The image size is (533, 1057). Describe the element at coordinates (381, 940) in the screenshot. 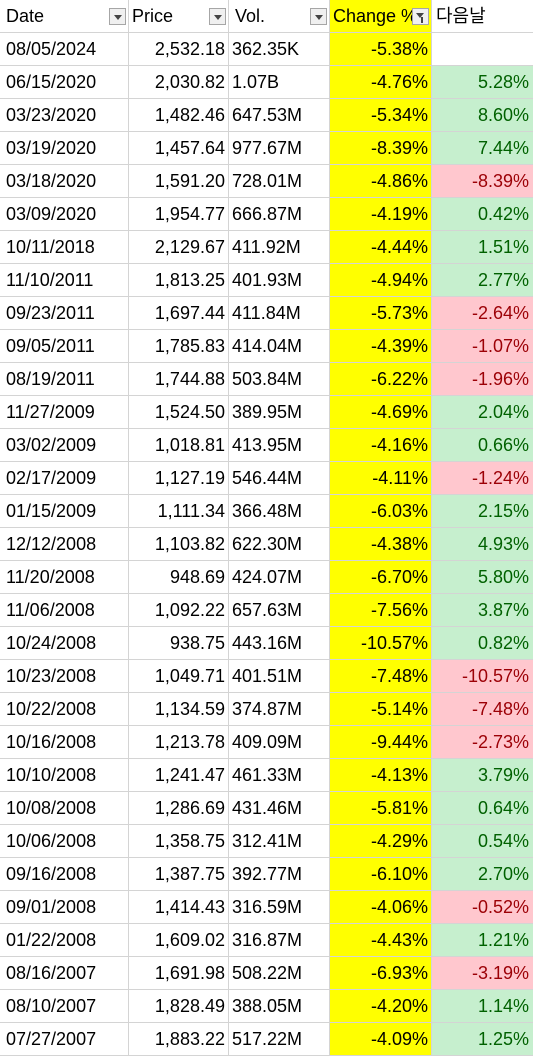

I see `change-cell: -4.43%` at that location.